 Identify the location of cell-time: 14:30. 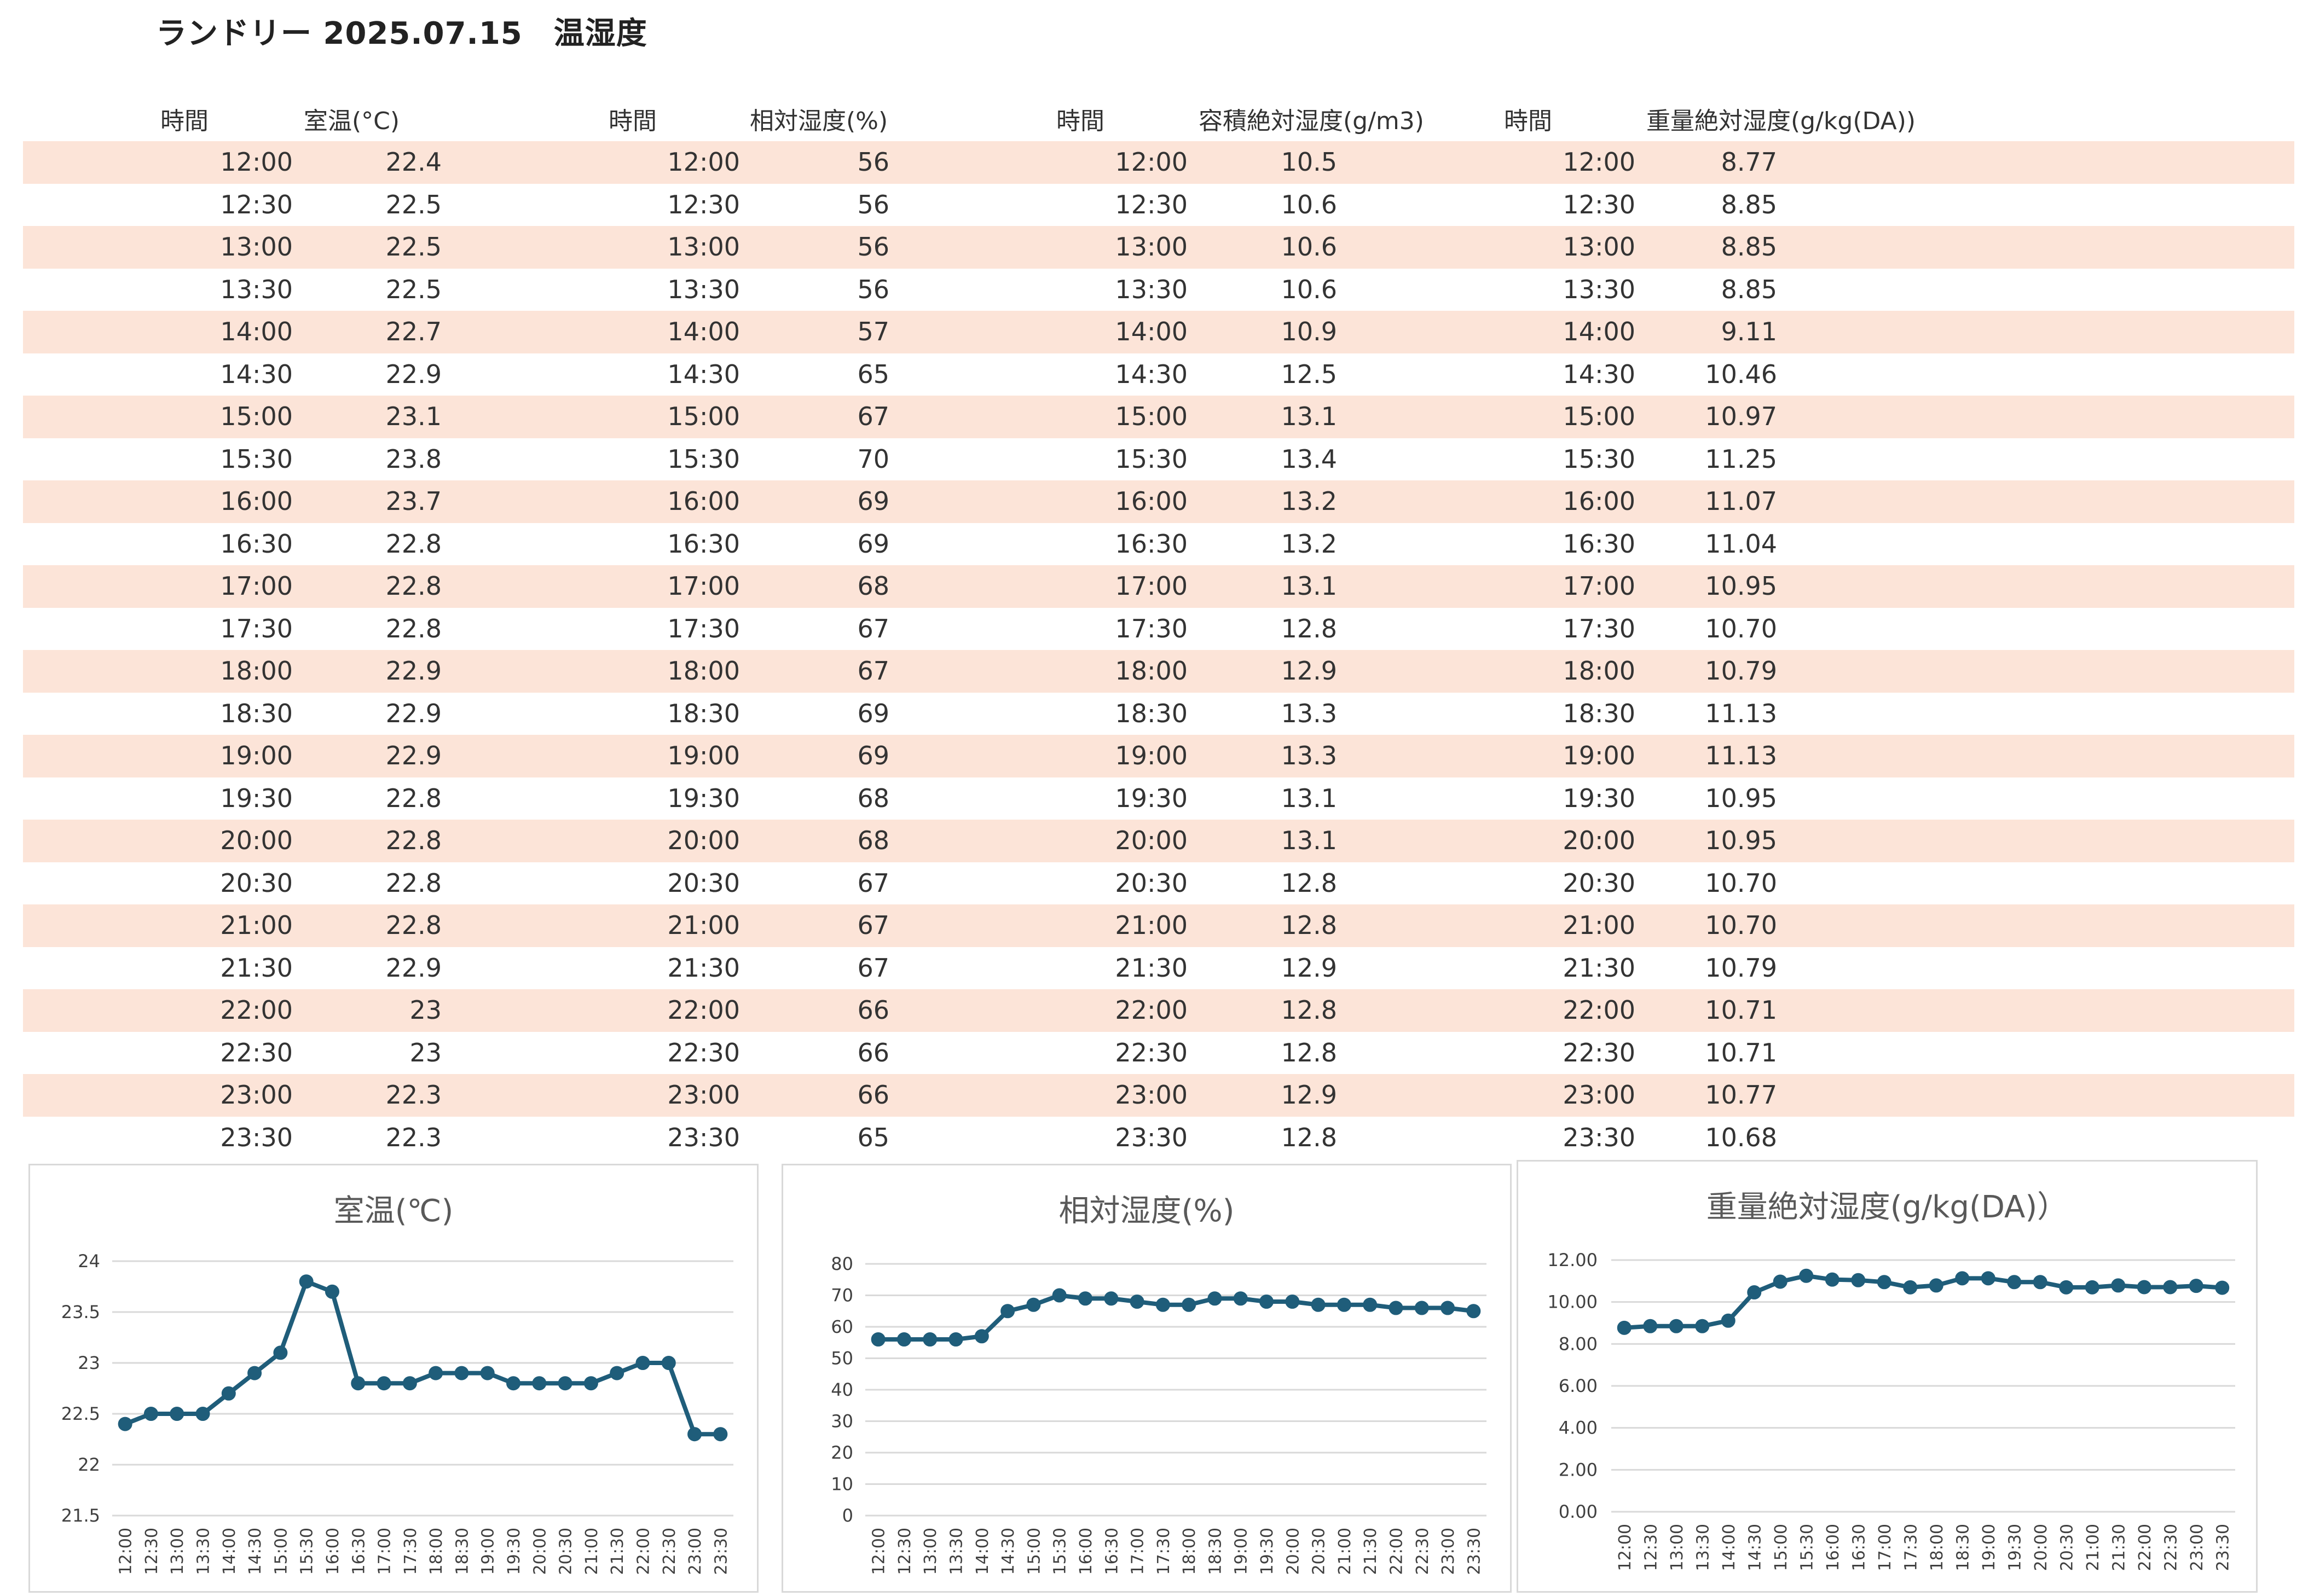
(1152, 374).